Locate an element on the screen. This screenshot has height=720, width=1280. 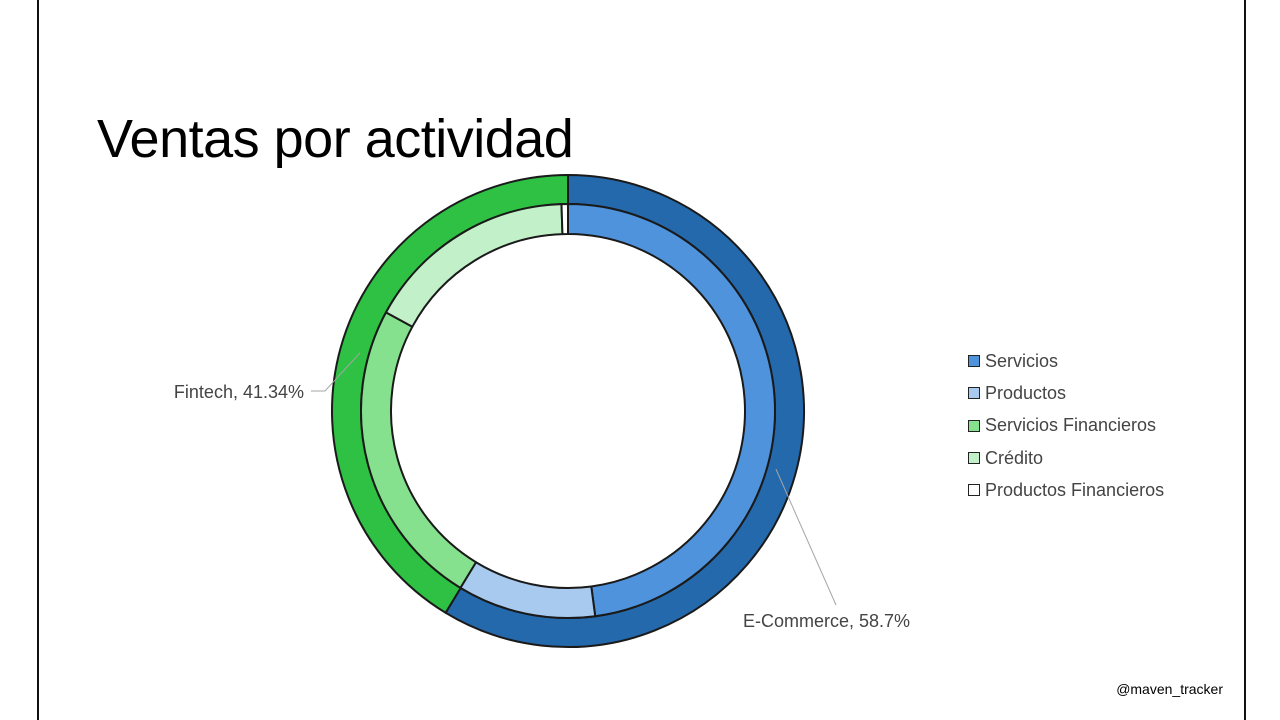
legend-label: Productos is located at coordinates (1026, 392).